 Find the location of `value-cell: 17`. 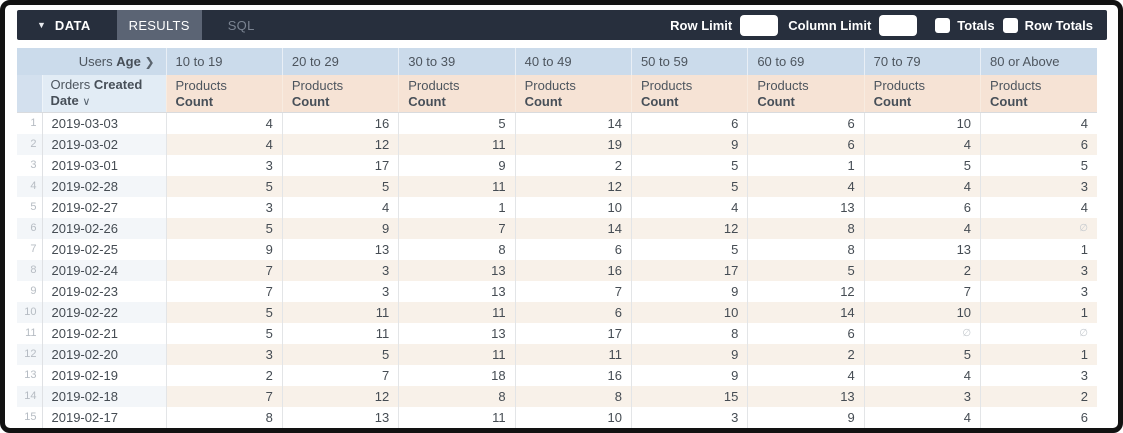

value-cell: 17 is located at coordinates (689, 270).